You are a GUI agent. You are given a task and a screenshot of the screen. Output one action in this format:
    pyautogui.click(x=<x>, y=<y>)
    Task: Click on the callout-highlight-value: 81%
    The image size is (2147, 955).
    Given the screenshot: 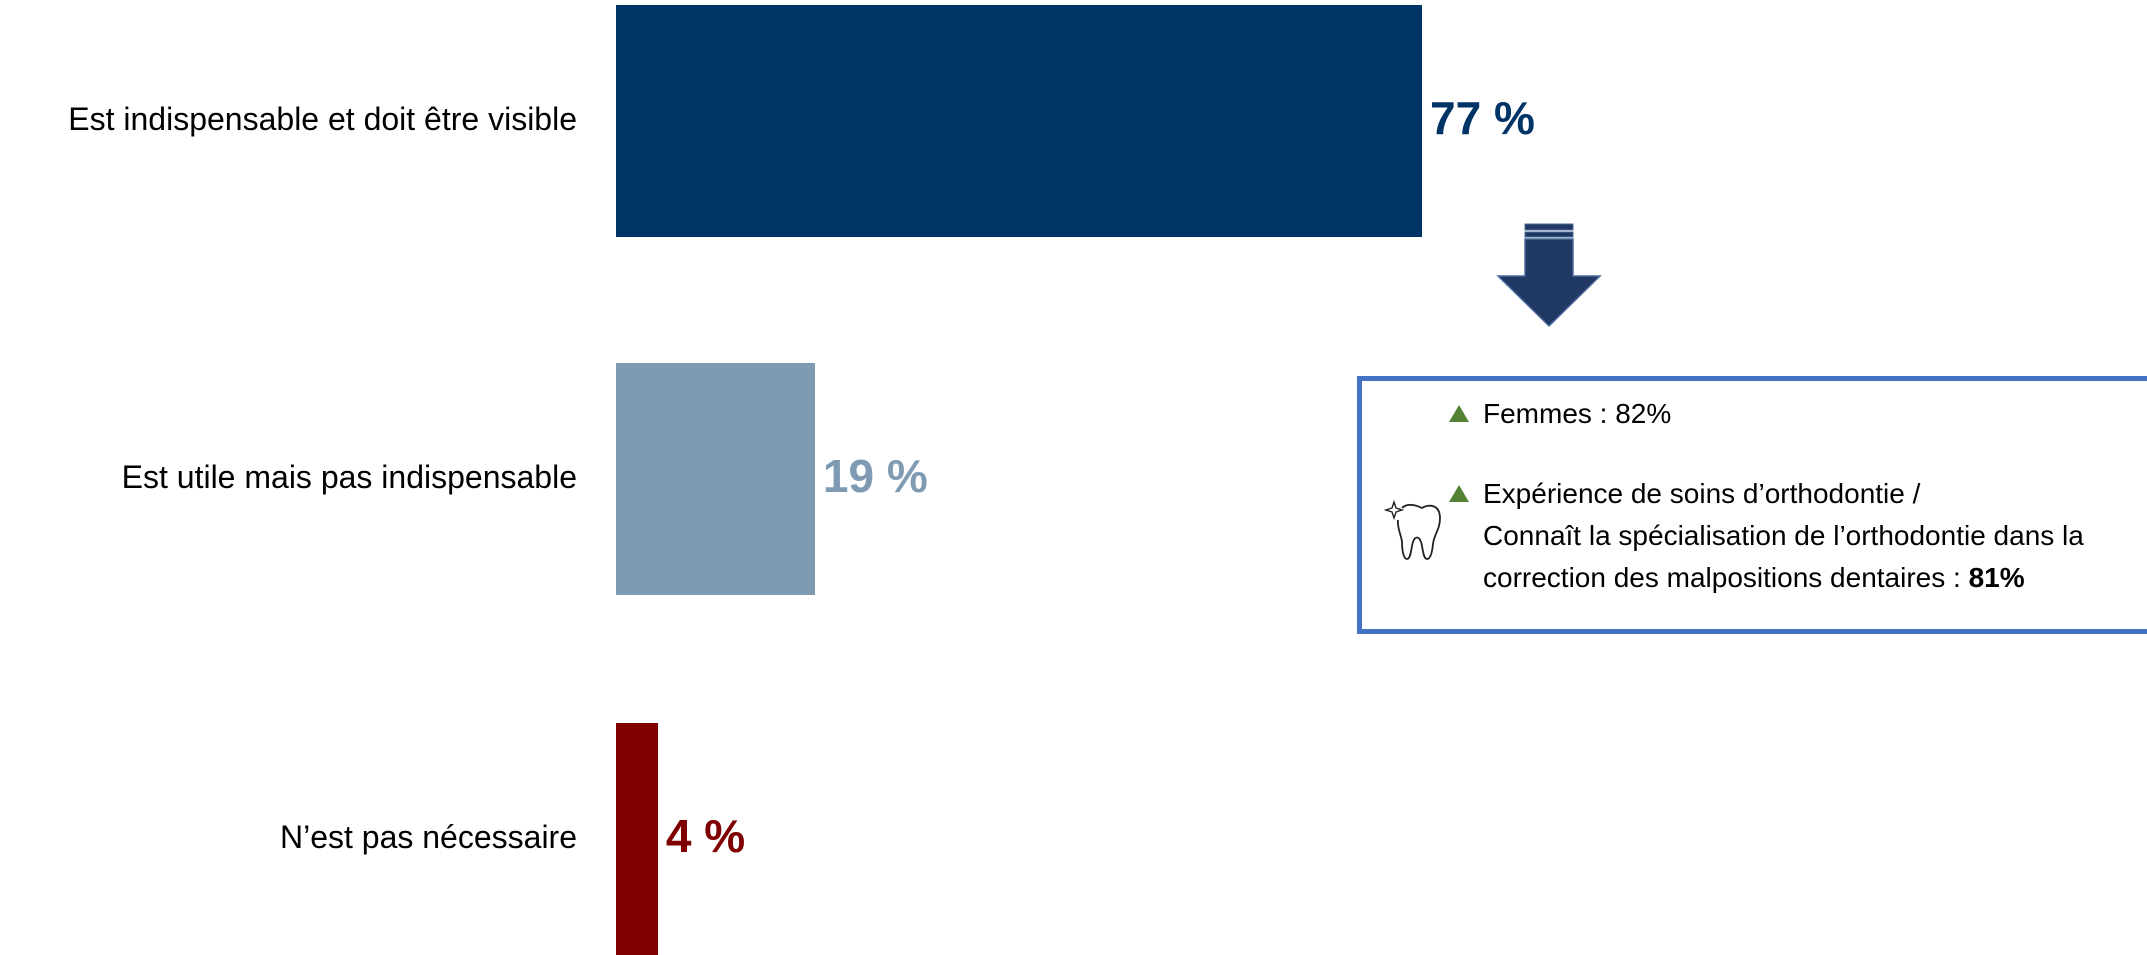 What is the action you would take?
    pyautogui.click(x=1996, y=577)
    